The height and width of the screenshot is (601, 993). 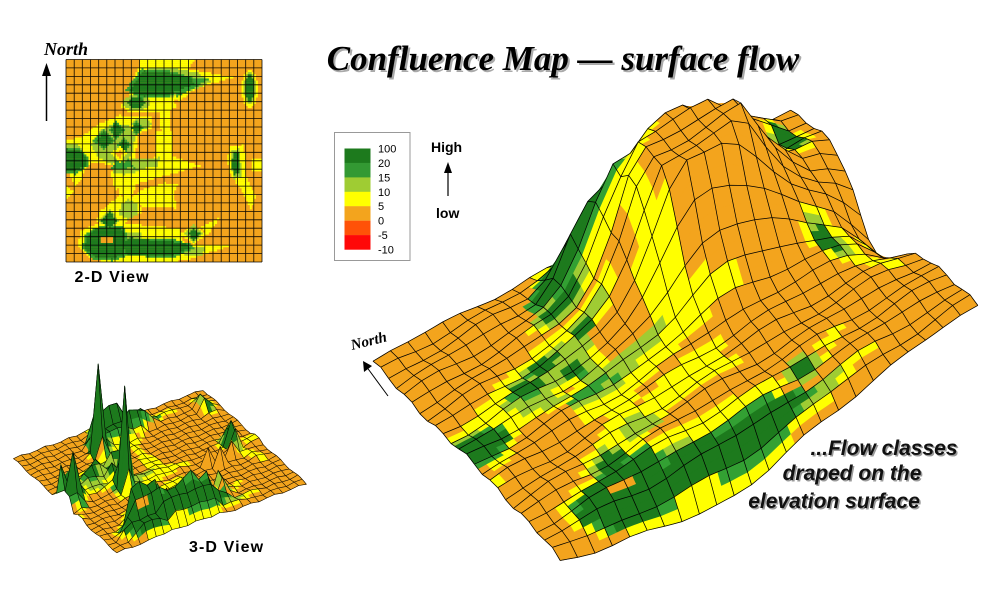 I want to click on svg-text: -10, so click(x=386, y=251).